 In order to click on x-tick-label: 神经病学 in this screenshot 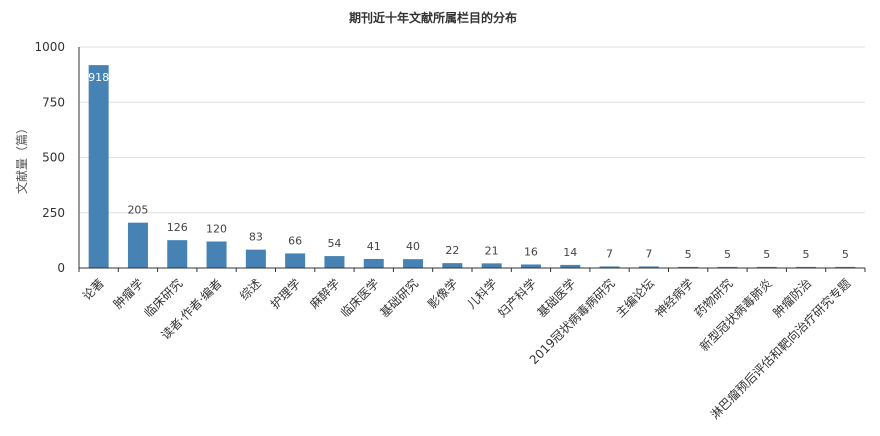, I will do `click(674, 298)`.